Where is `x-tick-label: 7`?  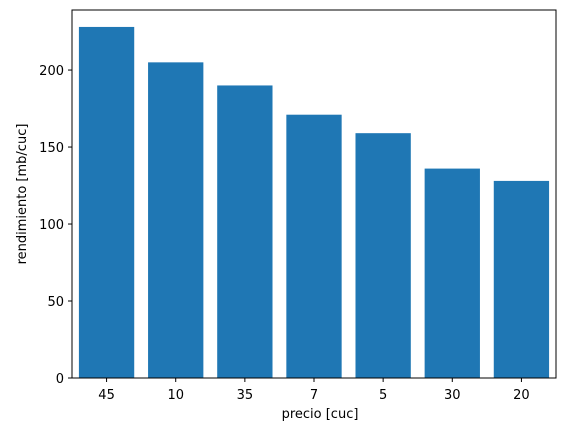 x-tick-label: 7 is located at coordinates (314, 395).